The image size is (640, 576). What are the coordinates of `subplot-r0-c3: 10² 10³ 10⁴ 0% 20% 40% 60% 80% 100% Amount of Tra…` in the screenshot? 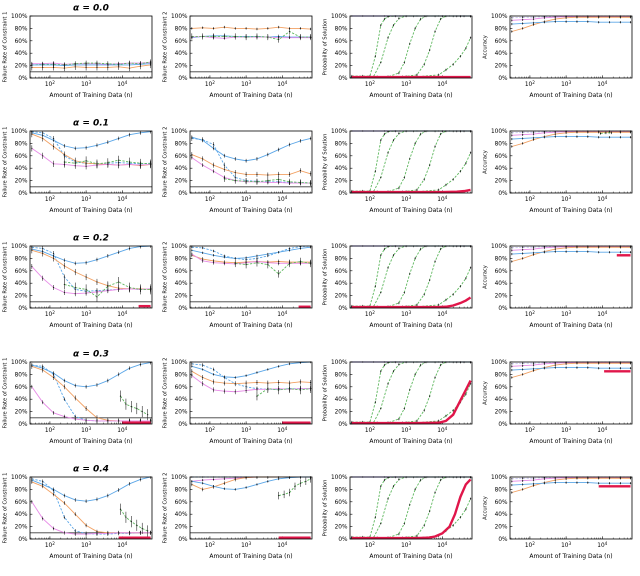 It's located at (560, 58).